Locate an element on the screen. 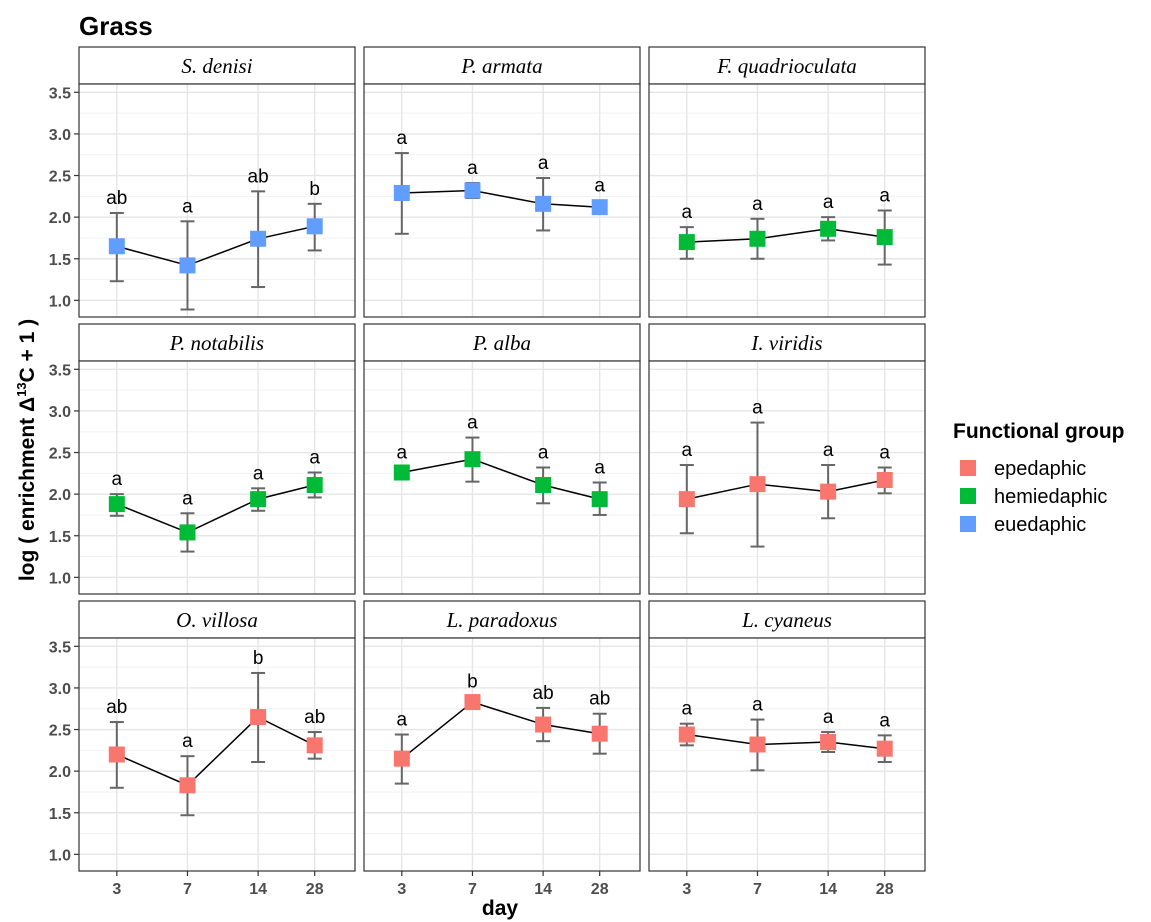 Image resolution: width=1151 pixels, height=922 pixels. x-tick-label: 7 is located at coordinates (472, 889).